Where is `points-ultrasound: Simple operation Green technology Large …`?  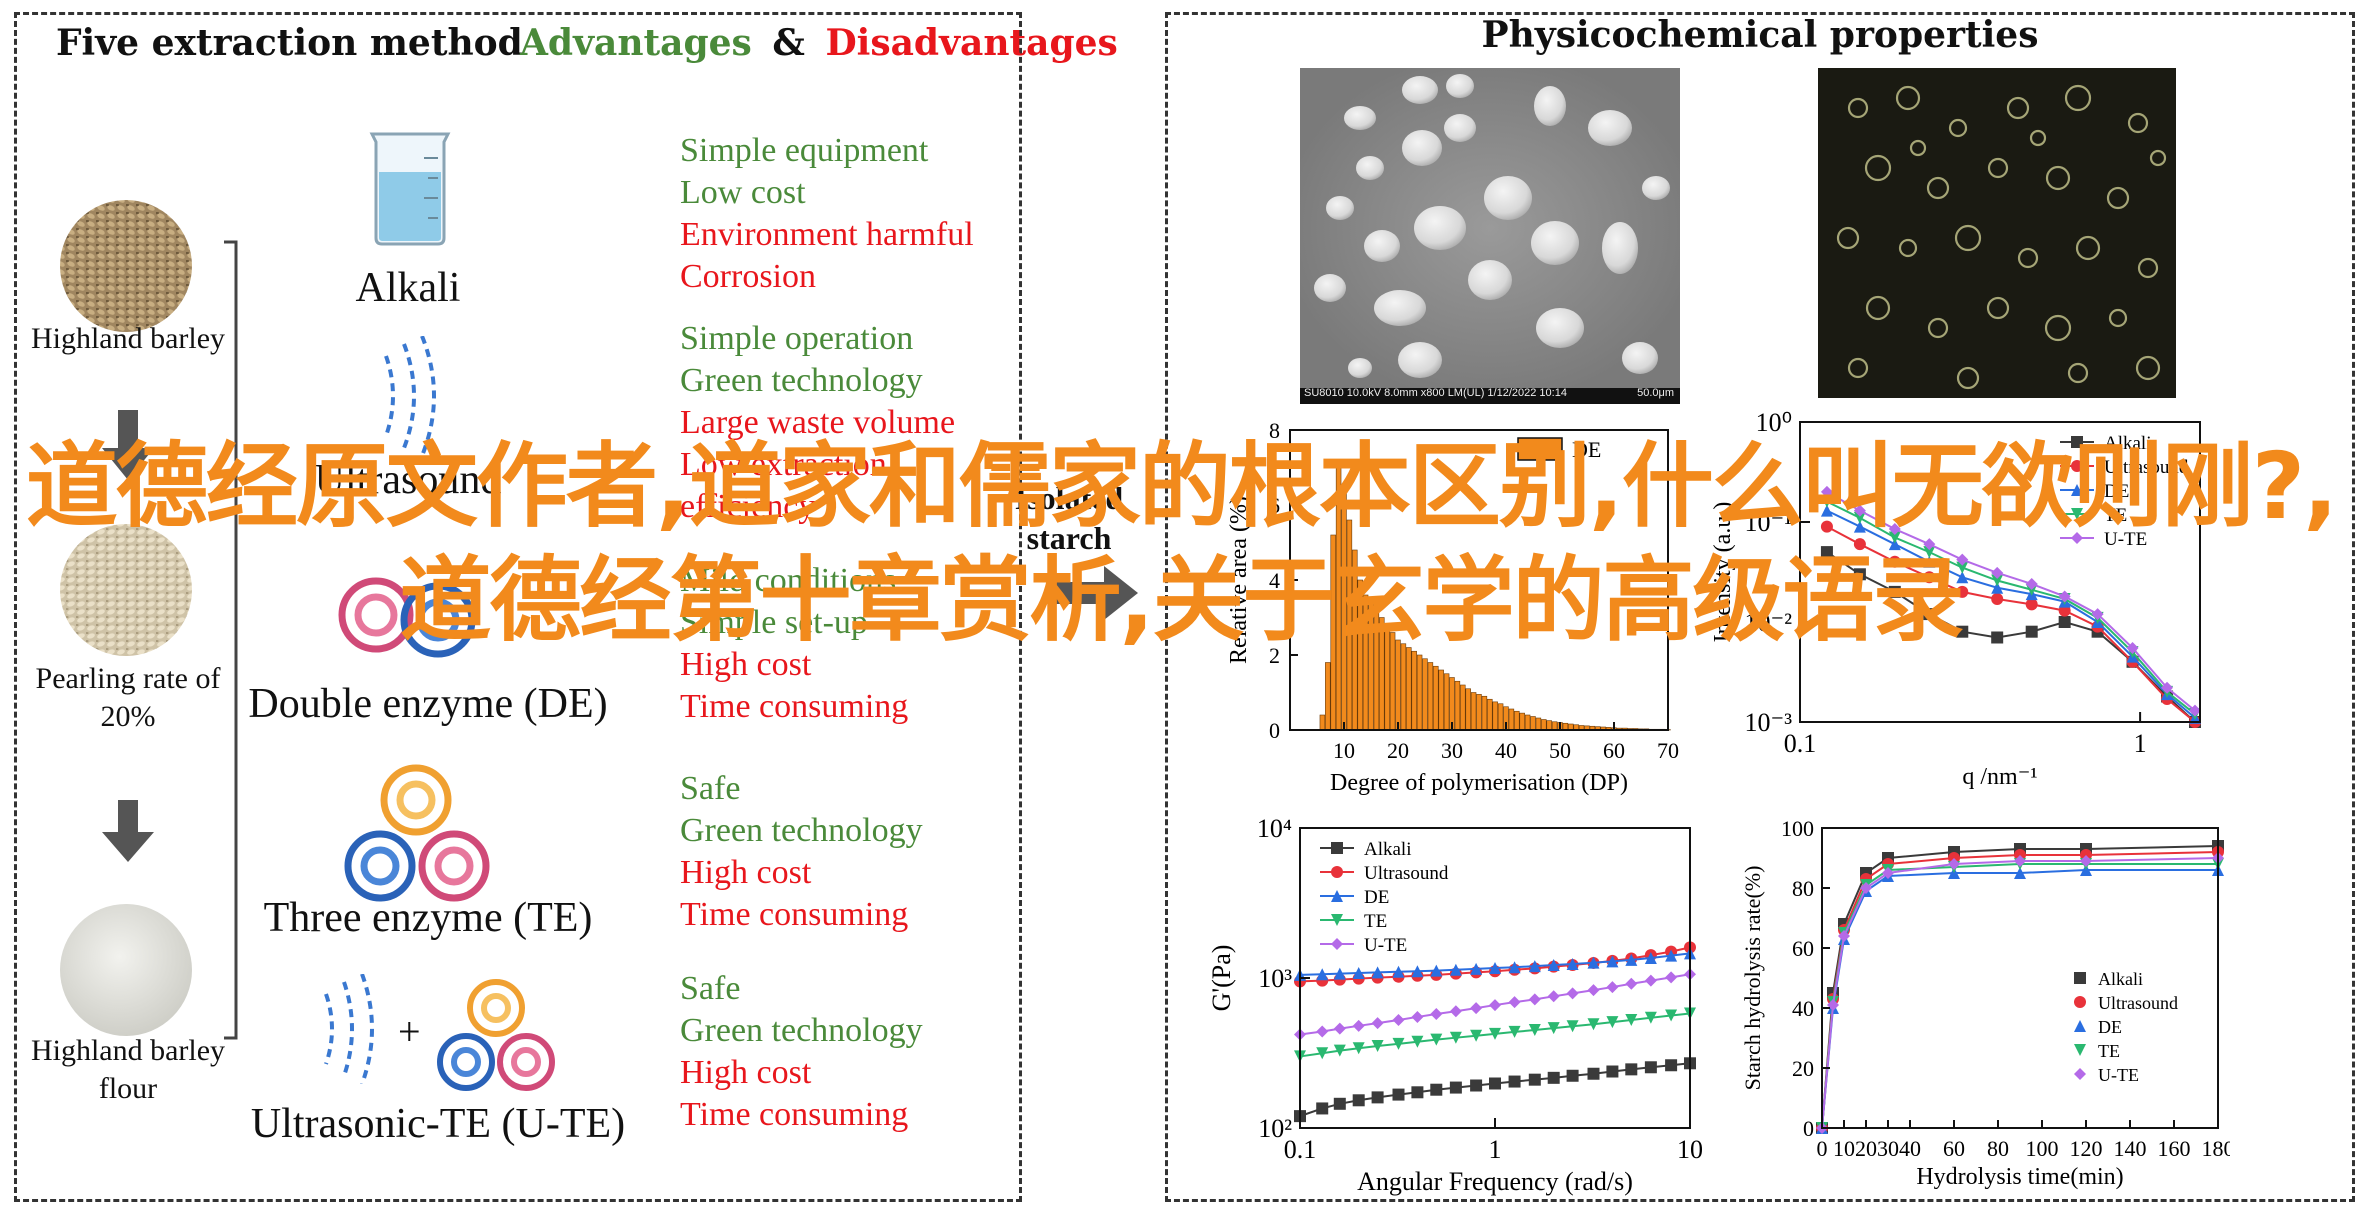
points-ultrasound: Simple operation Green technology Large … is located at coordinates (817, 423).